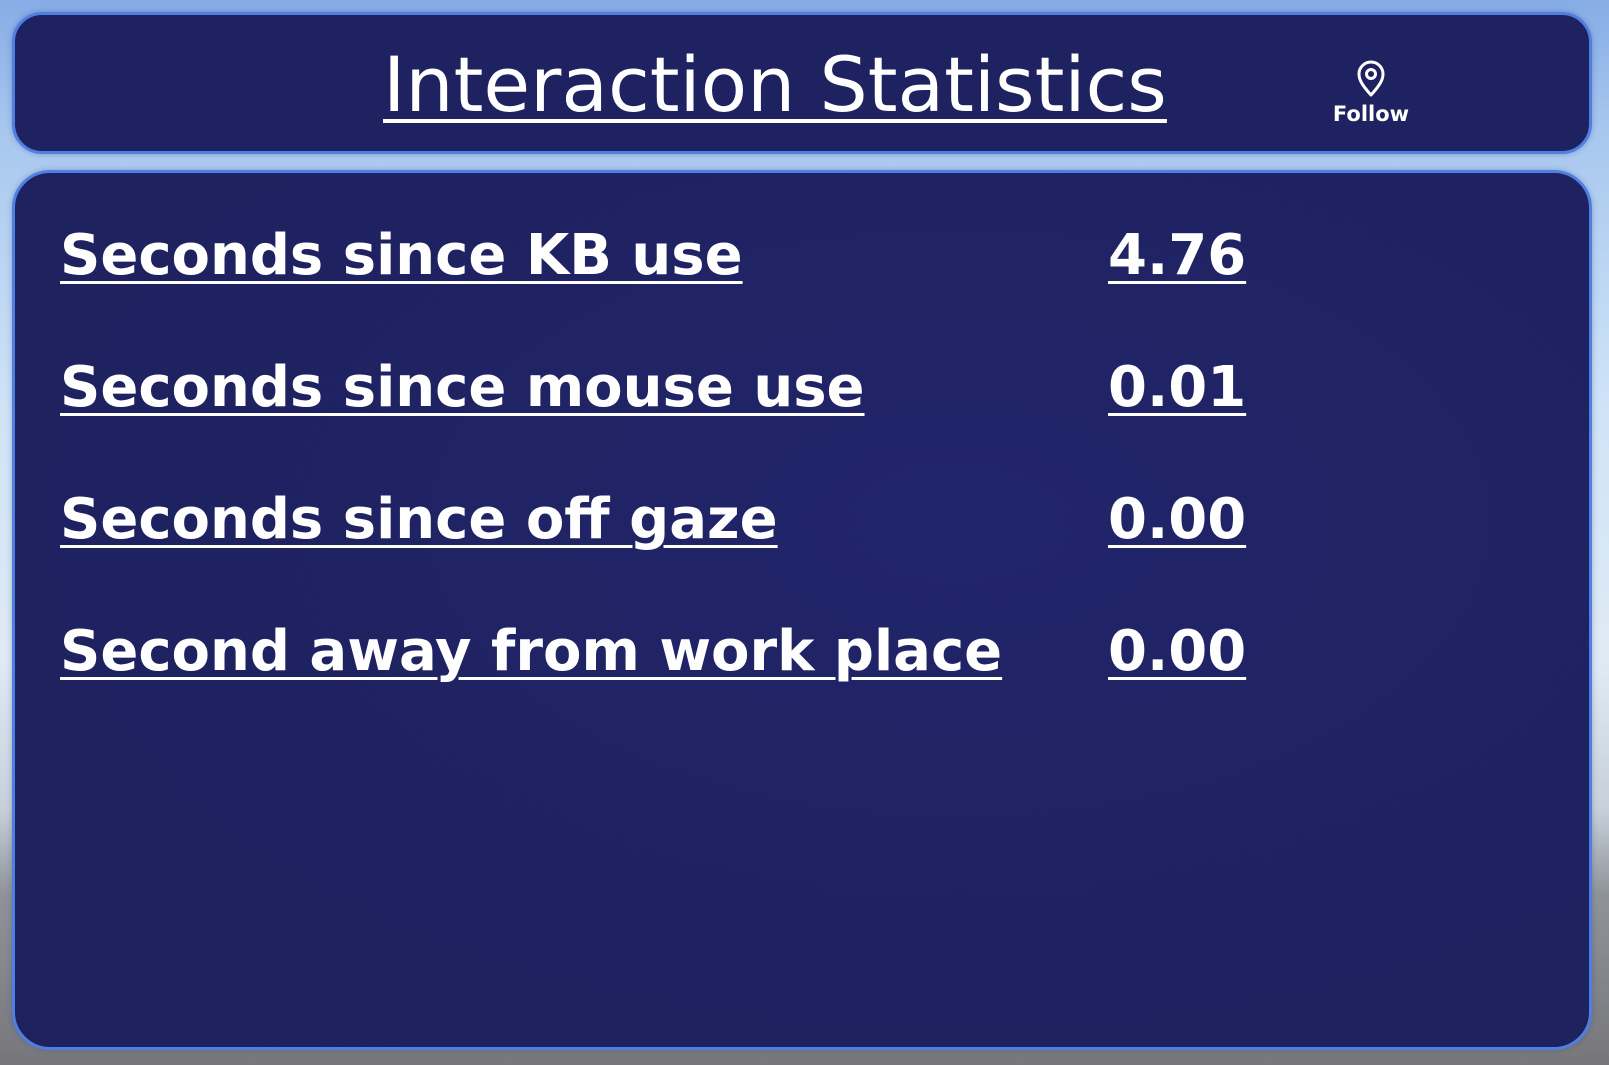  Describe the element at coordinates (802, 258) in the screenshot. I see `stat-row-kb: Seconds since KB use 4.76` at that location.